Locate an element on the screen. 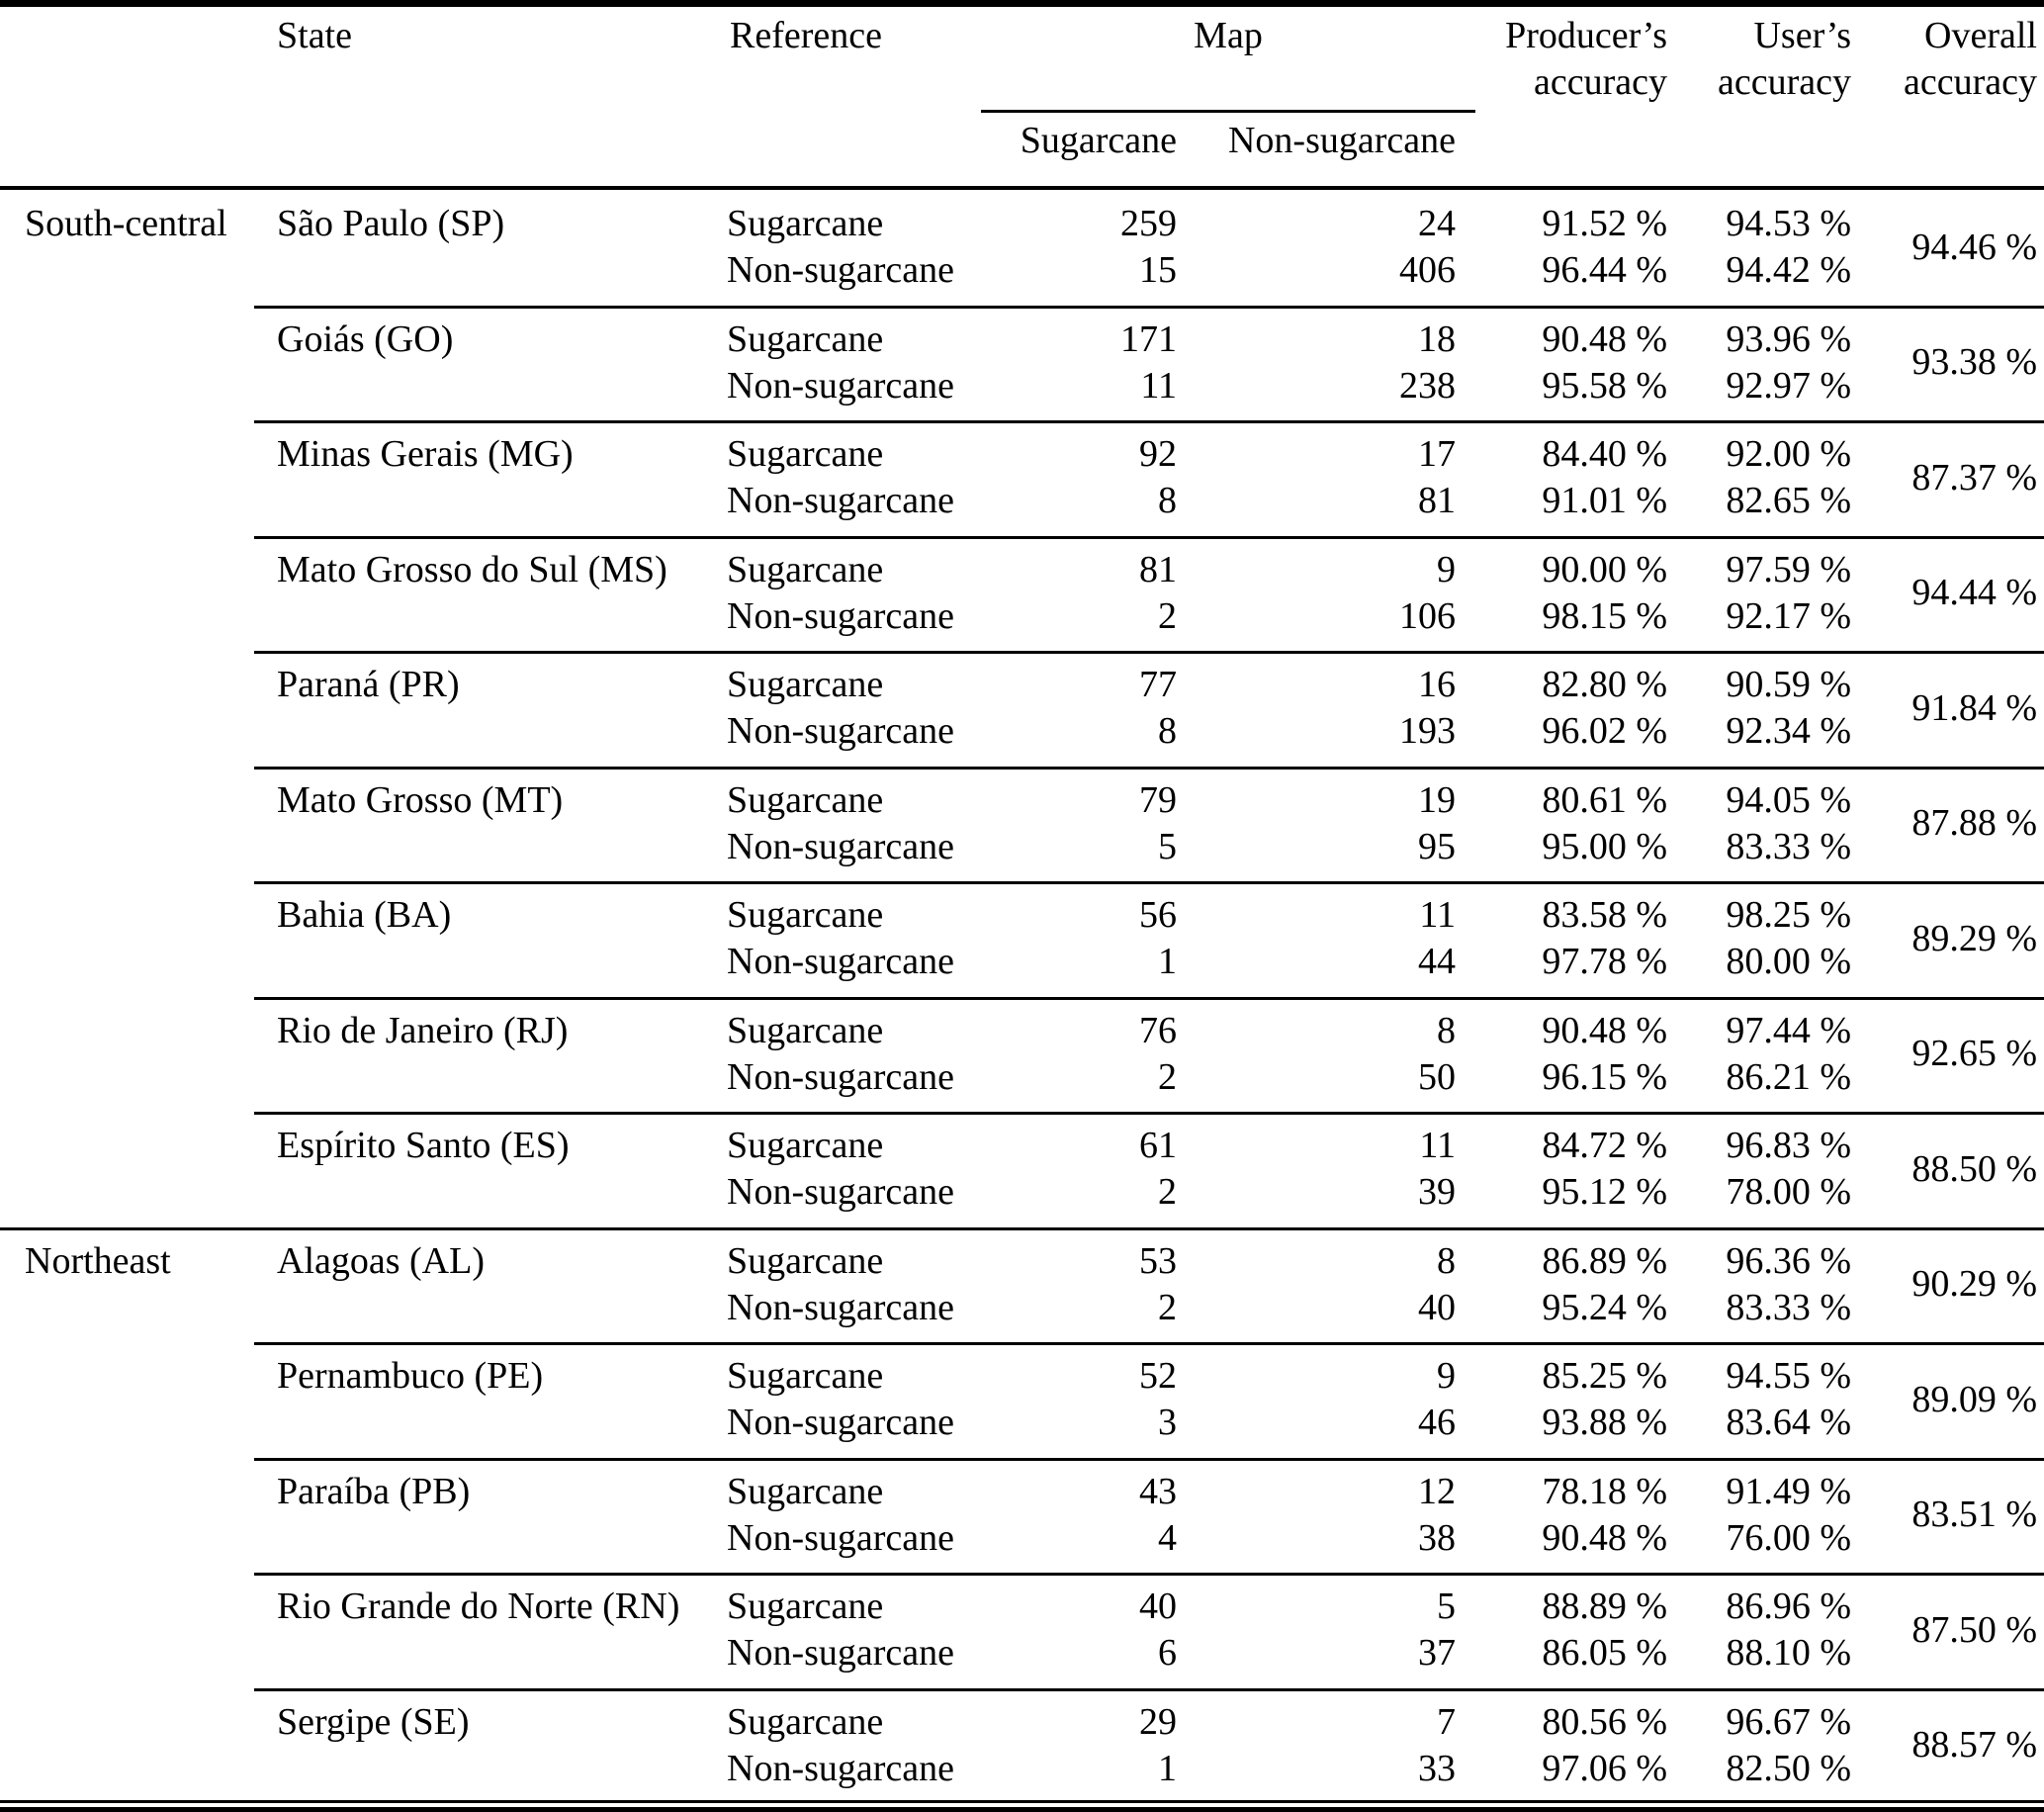 The height and width of the screenshot is (1812, 2044). producers-accuracy-row2: 90.48 % is located at coordinates (1604, 1537).